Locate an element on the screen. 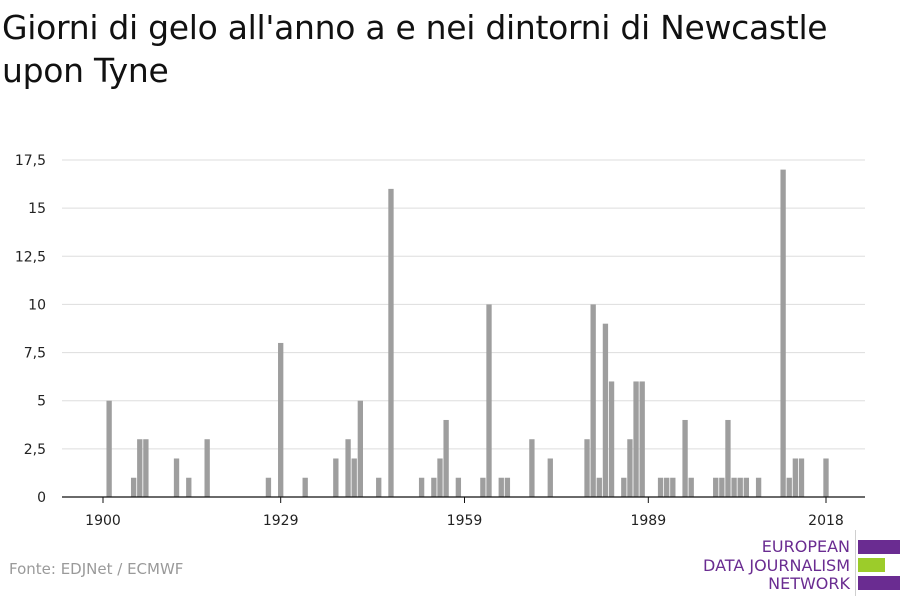 The width and height of the screenshot is (900, 600). logo-separator is located at coordinates (855, 563).